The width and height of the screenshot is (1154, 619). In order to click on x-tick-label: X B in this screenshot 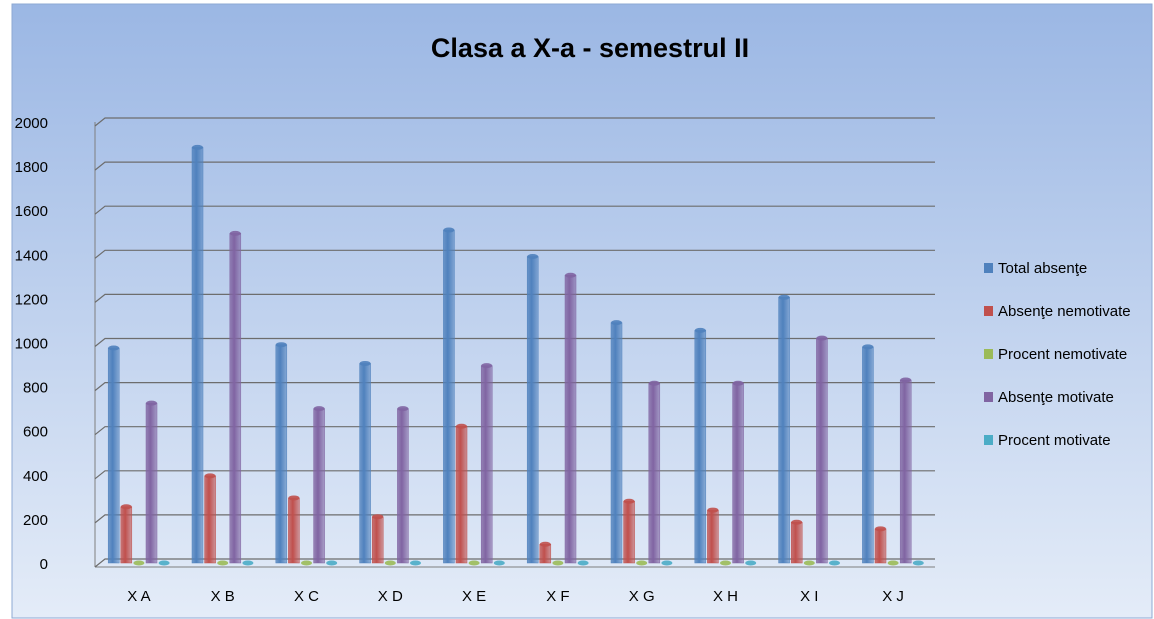, I will do `click(223, 596)`.